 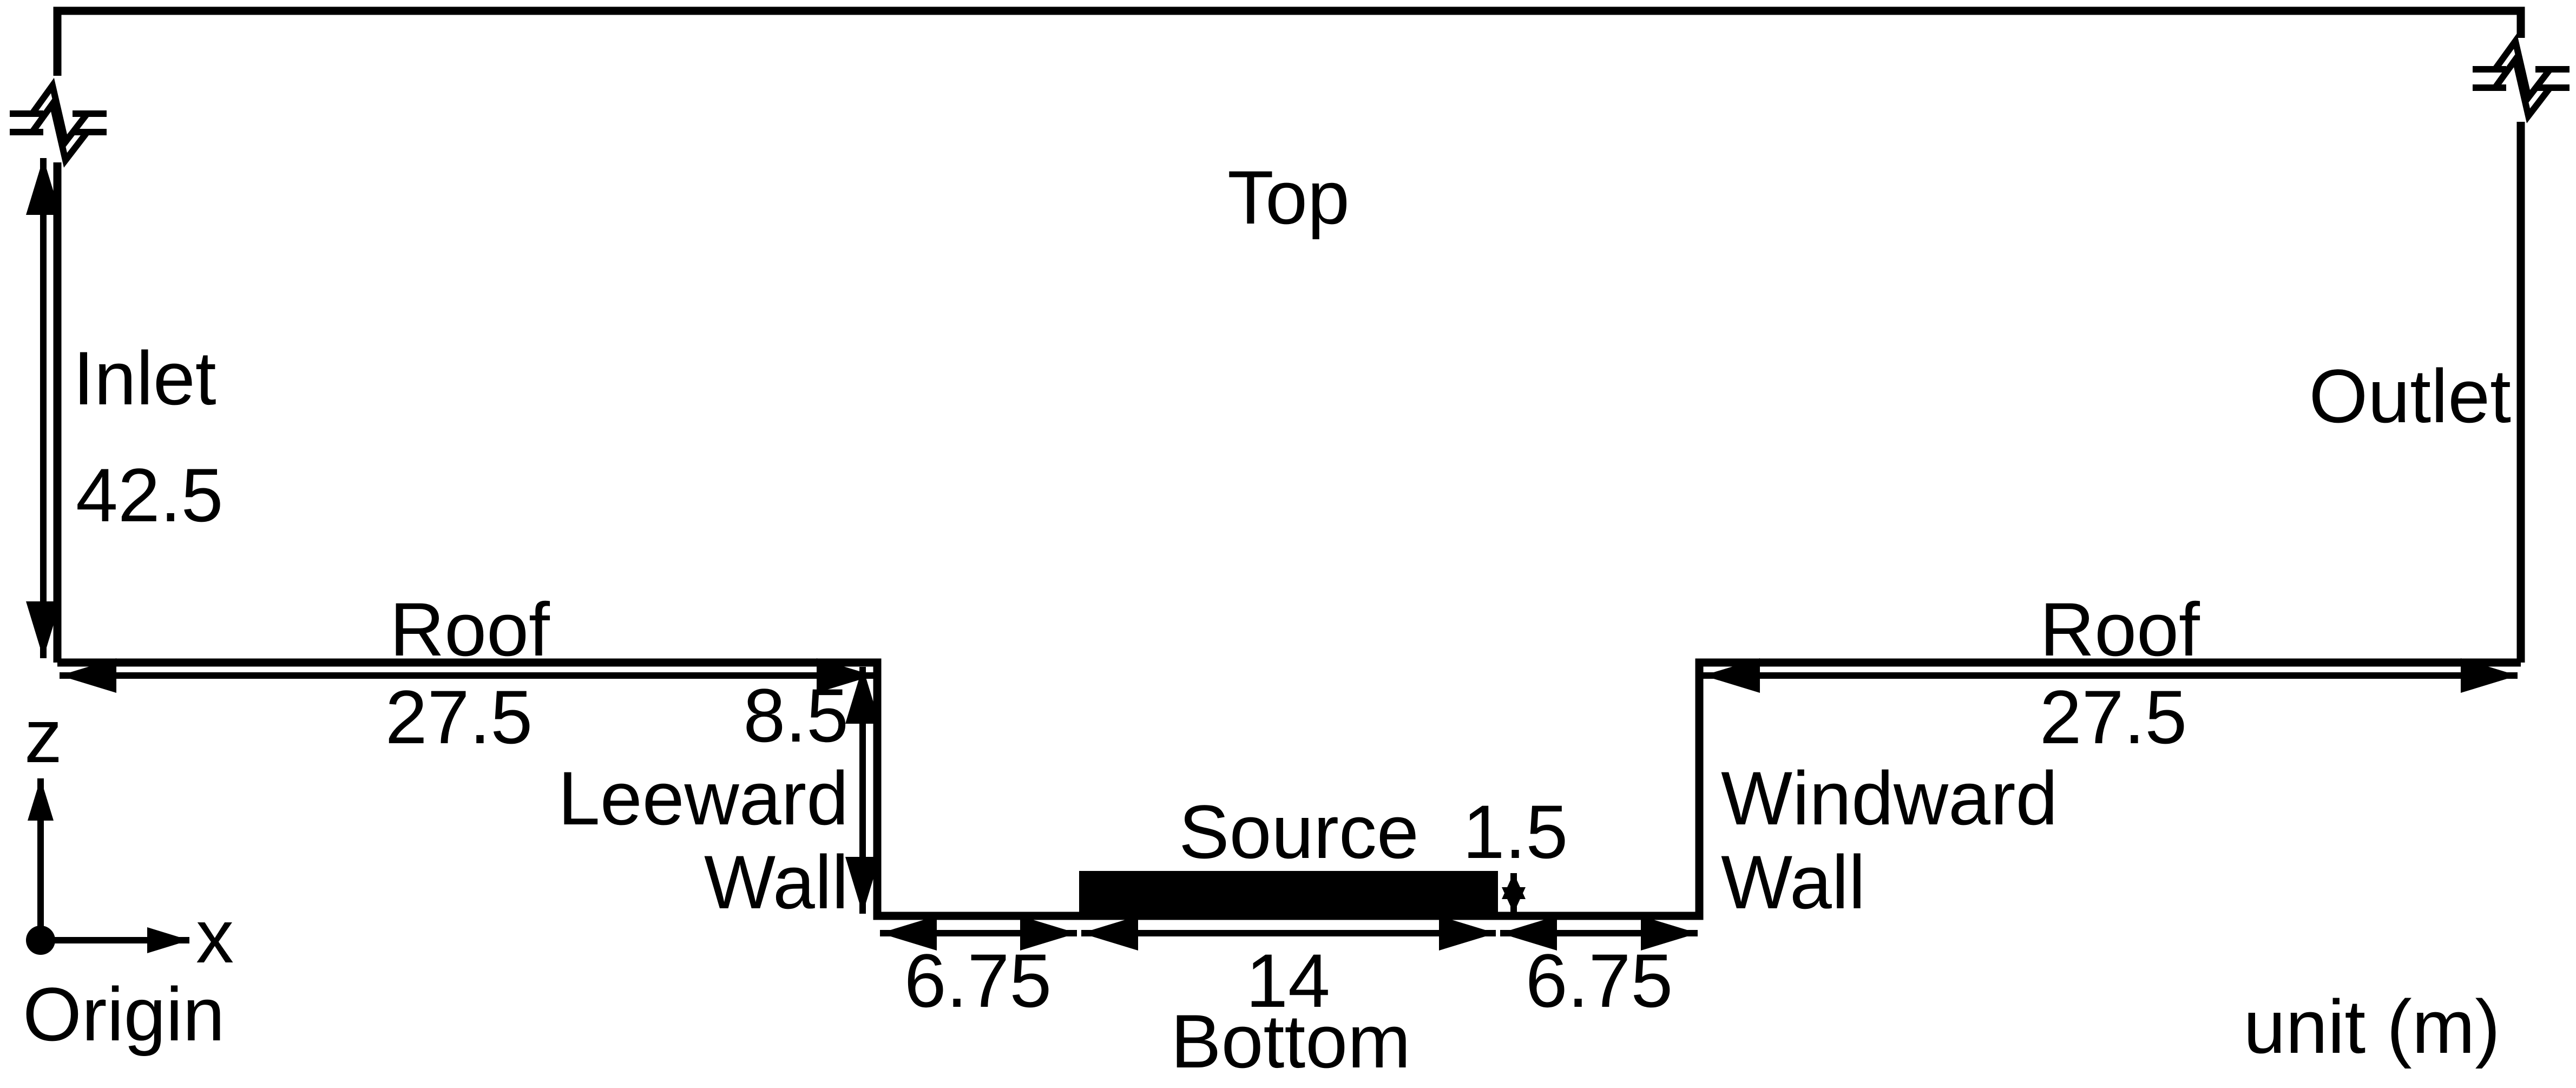 I want to click on unit-label: unit (m), so click(x=2372, y=1026).